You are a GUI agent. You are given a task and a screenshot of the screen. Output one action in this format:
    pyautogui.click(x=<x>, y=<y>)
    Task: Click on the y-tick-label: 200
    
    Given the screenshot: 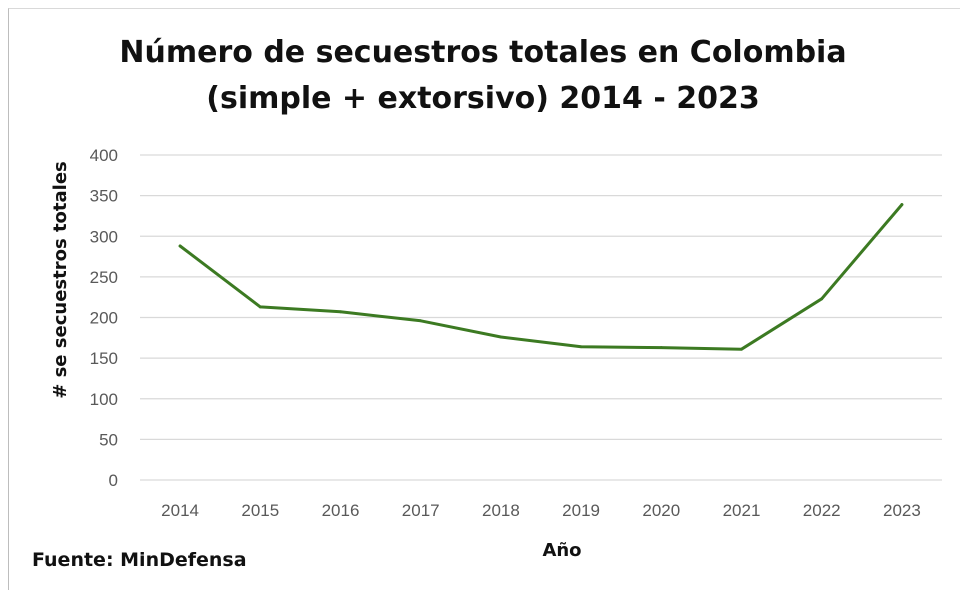 What is the action you would take?
    pyautogui.click(x=104, y=318)
    